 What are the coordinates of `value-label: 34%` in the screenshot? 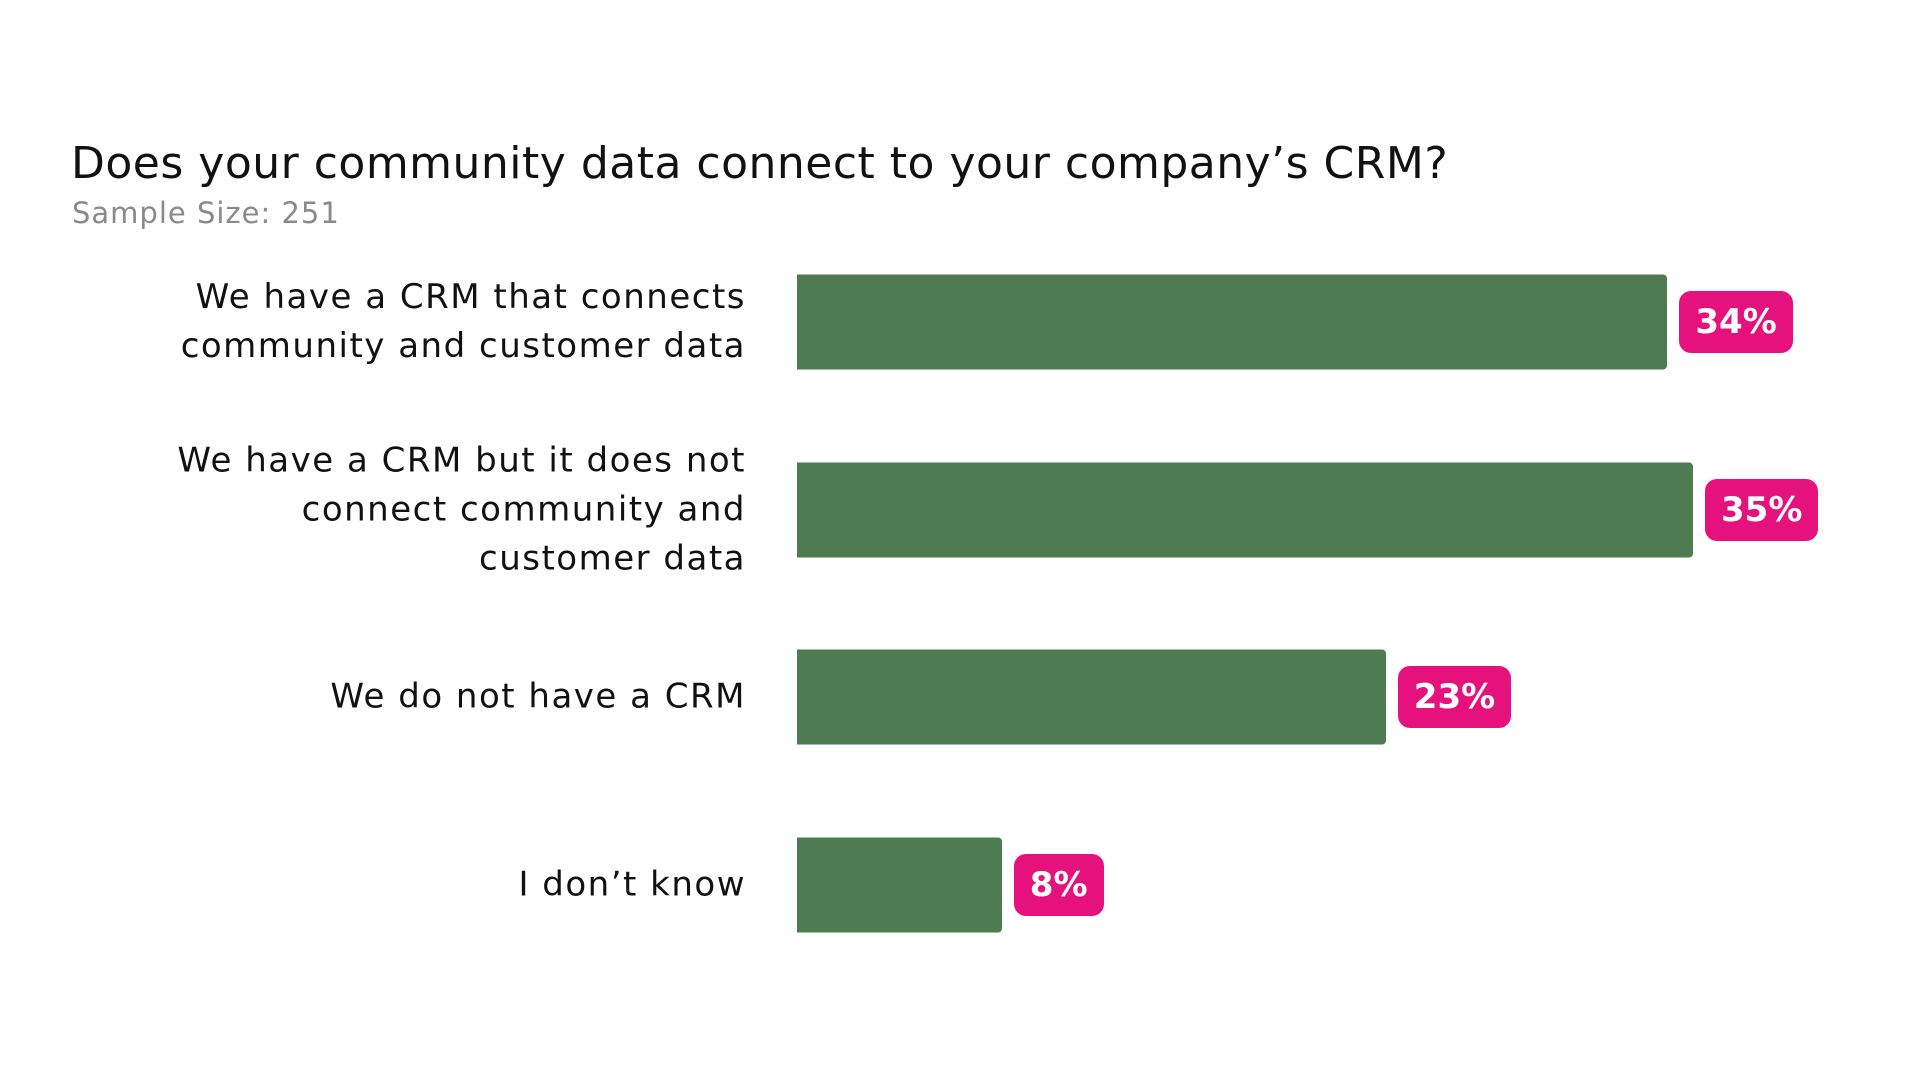 It's located at (1736, 322).